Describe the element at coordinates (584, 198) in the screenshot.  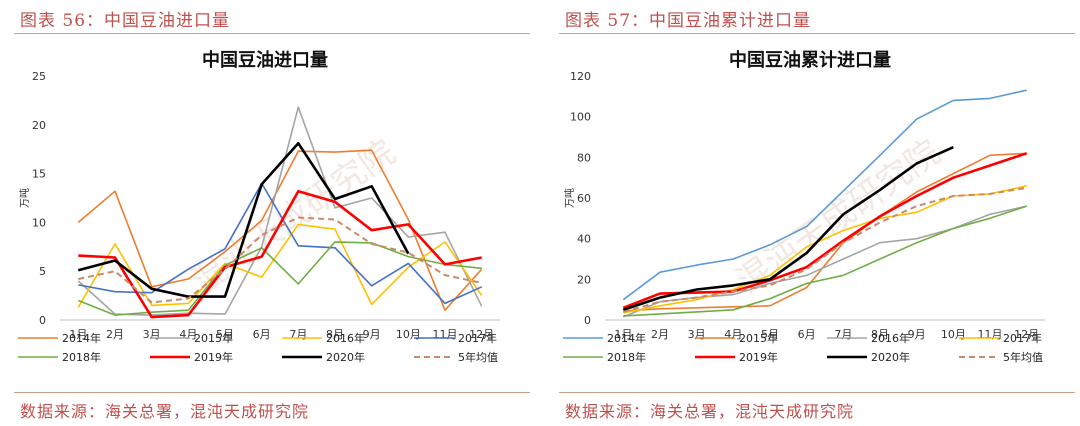
I see `y-tick-label: 60` at that location.